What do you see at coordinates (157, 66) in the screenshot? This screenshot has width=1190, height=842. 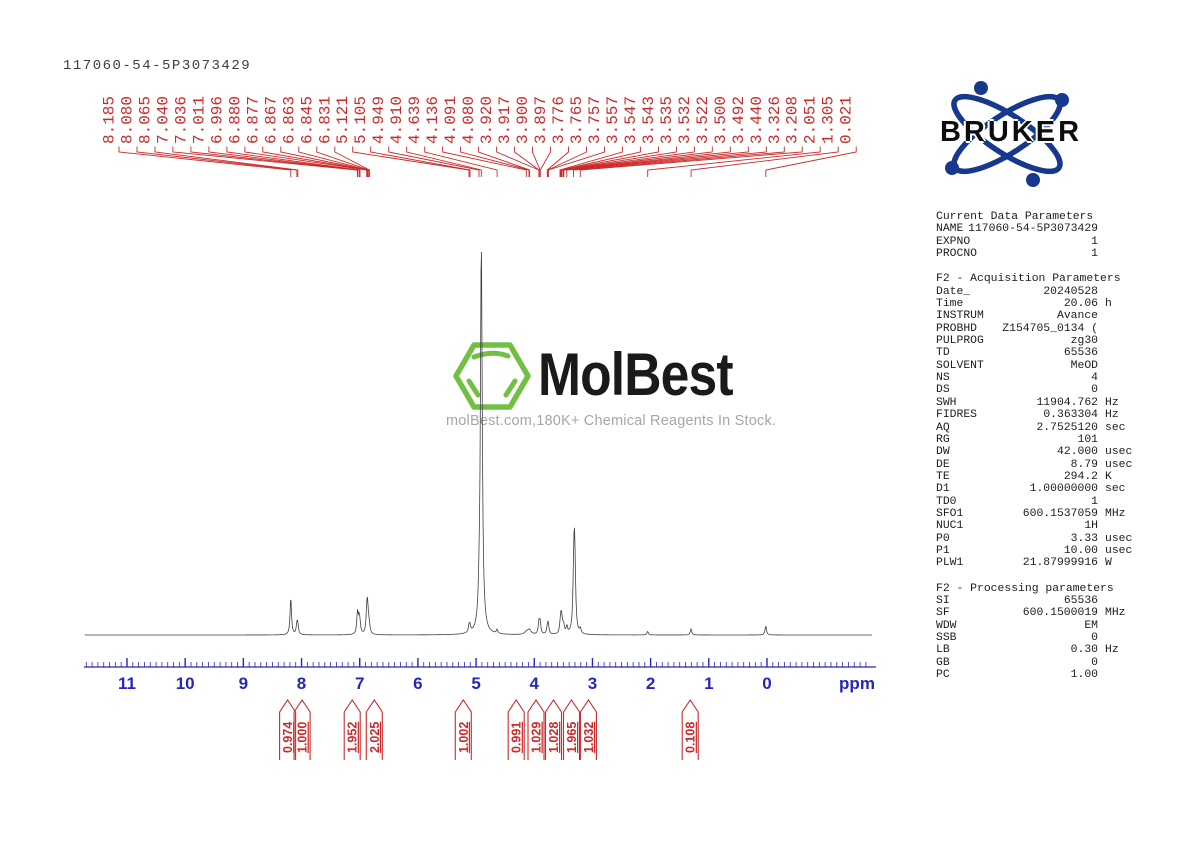 I see `sample-id-title: 117060-54-5P3073429` at bounding box center [157, 66].